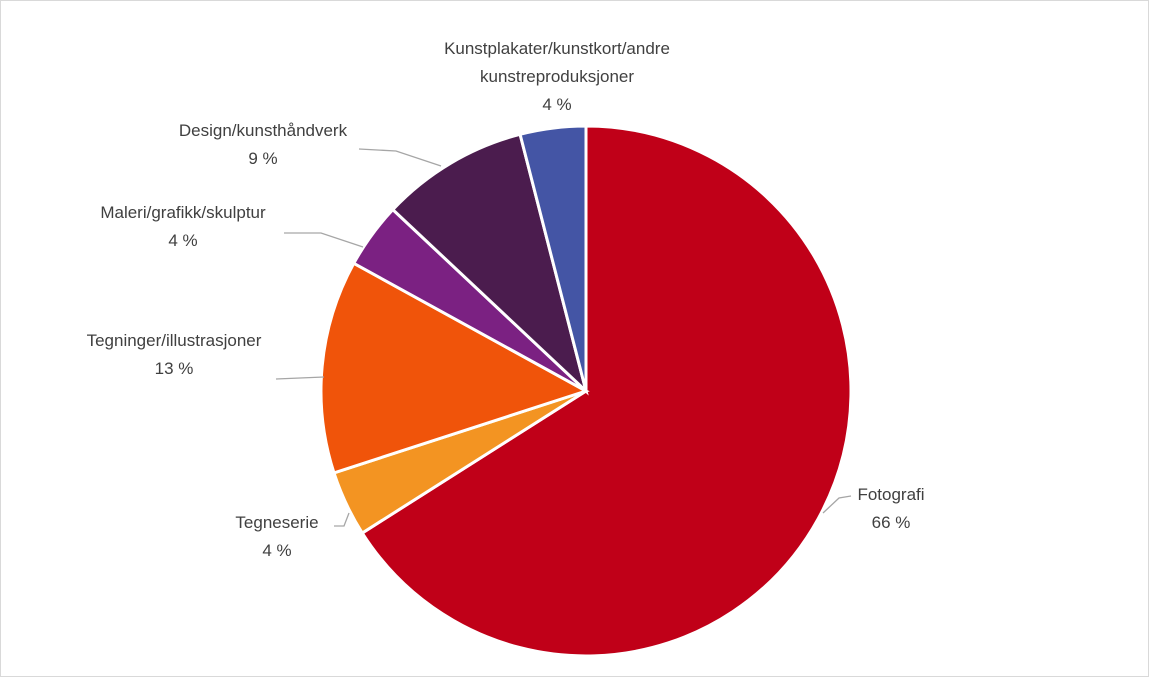  I want to click on slice-label: Maleri/grafikk/skulptur 4 %, so click(182, 227).